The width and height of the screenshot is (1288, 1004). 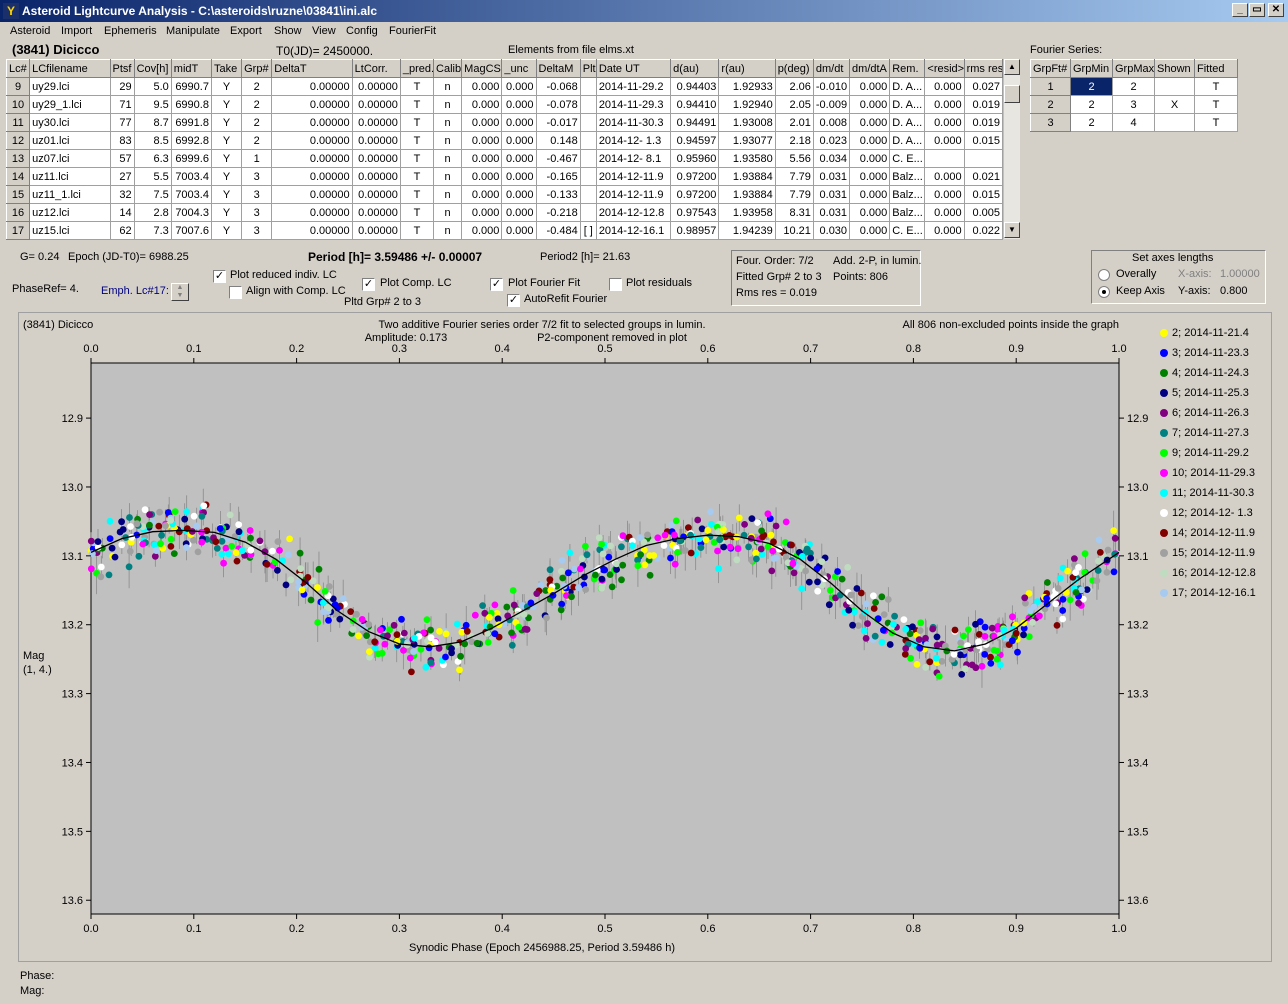 What do you see at coordinates (191, 194) in the screenshot?
I see `lc-cell: 7003.4` at bounding box center [191, 194].